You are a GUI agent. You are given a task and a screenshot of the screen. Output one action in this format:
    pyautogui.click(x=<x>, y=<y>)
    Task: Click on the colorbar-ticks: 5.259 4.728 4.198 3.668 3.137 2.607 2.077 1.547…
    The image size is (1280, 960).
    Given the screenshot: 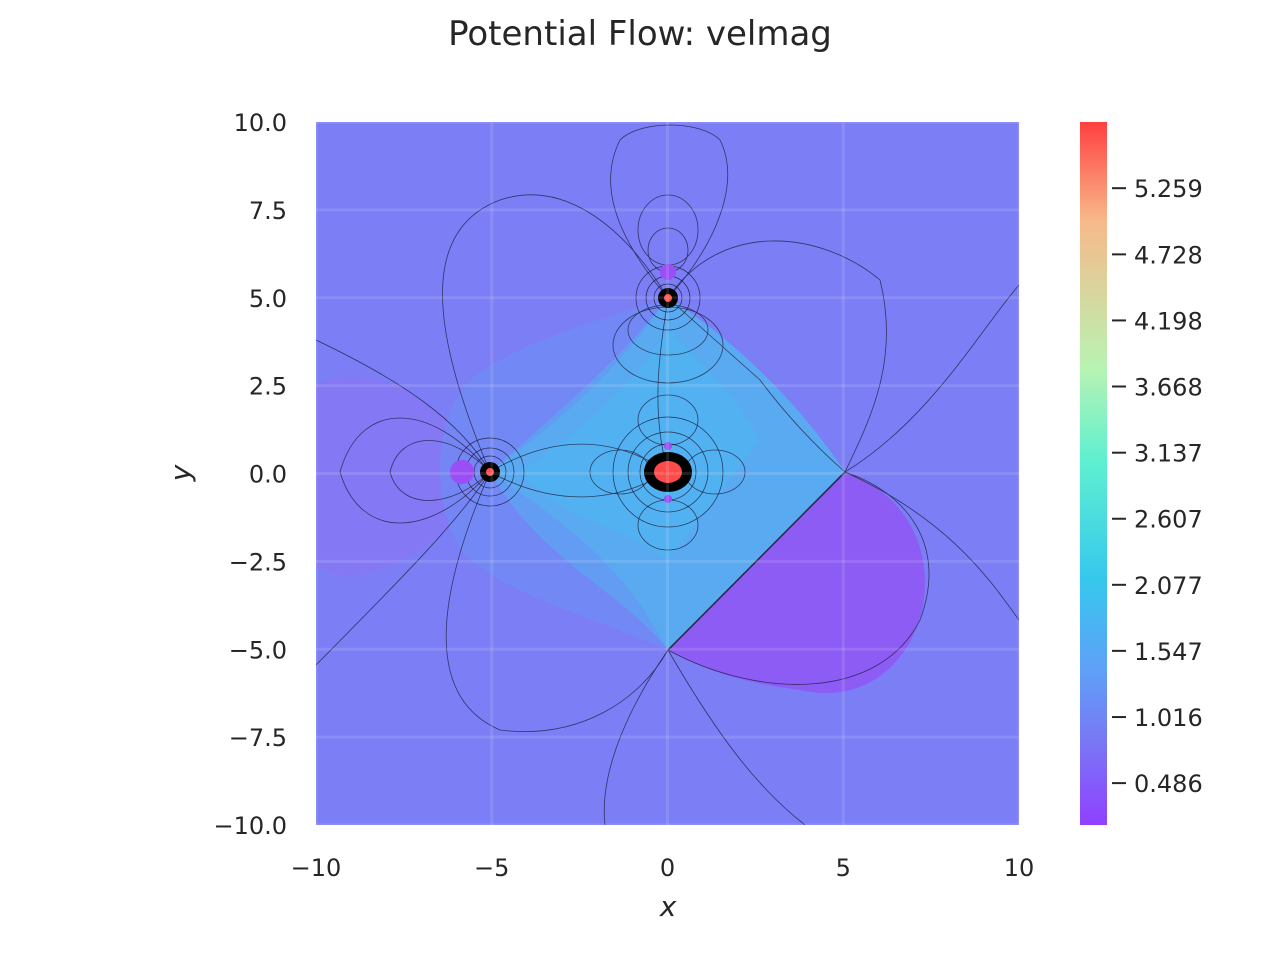 What is the action you would take?
    pyautogui.click(x=1157, y=486)
    